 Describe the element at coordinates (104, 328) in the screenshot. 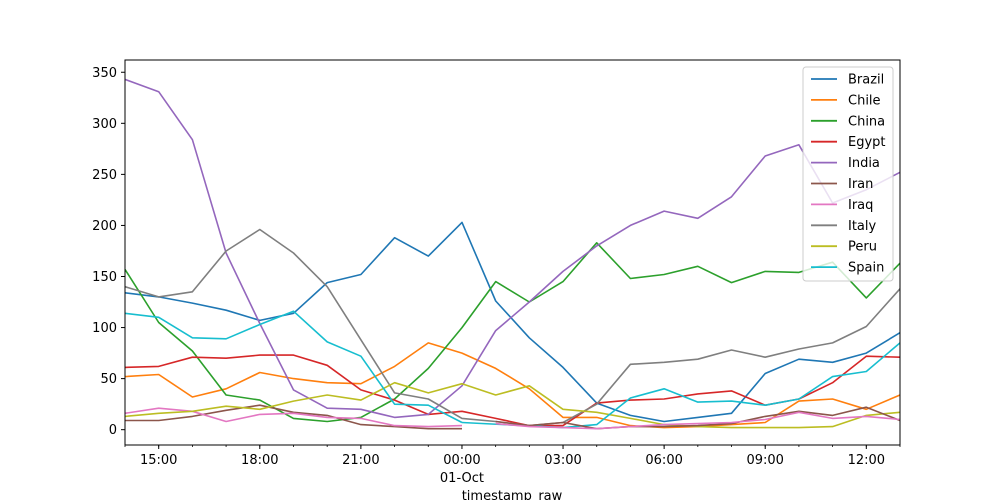

I see `y-tick-label: 100` at that location.